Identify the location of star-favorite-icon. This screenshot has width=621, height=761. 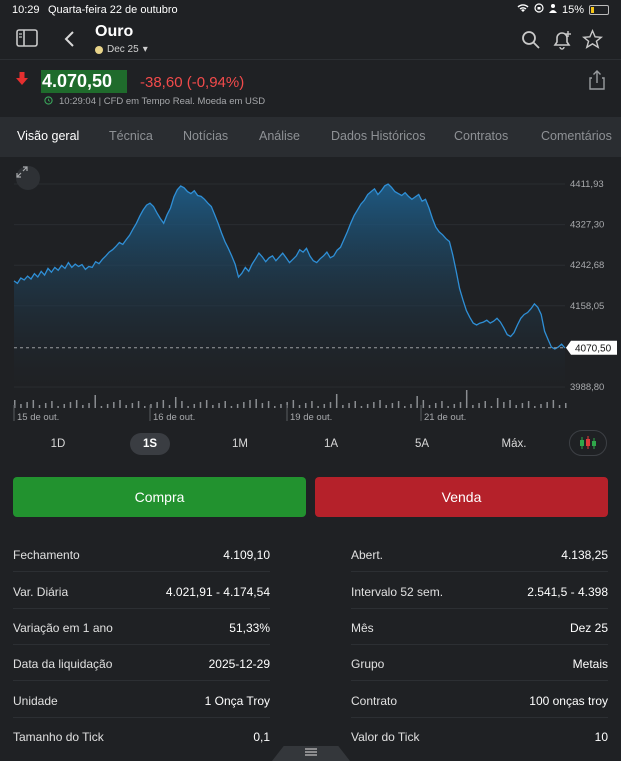
(592, 39).